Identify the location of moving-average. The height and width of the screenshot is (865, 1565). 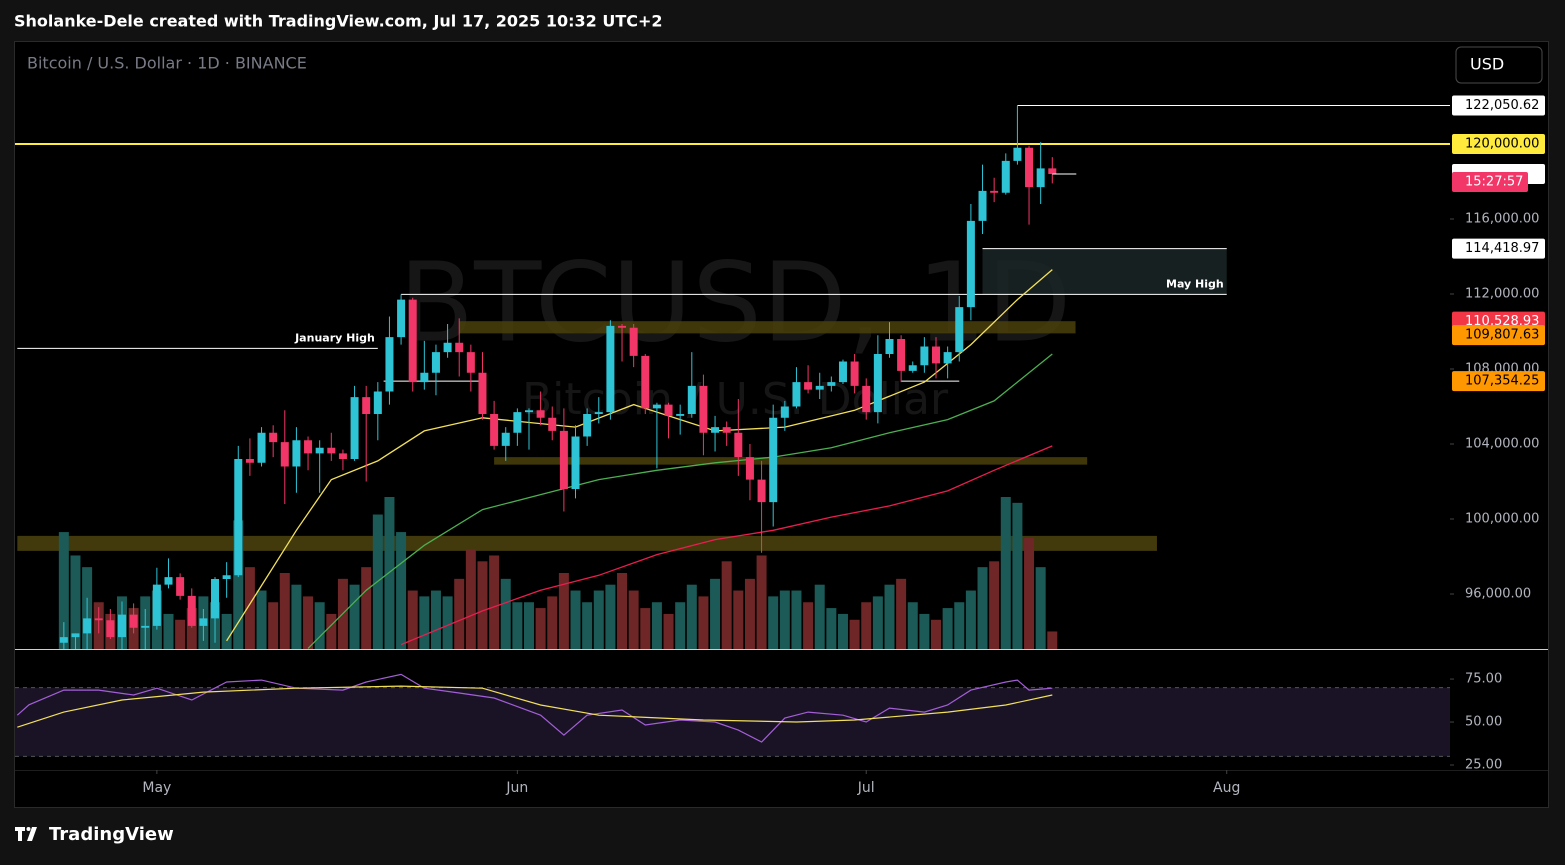
(726, 545).